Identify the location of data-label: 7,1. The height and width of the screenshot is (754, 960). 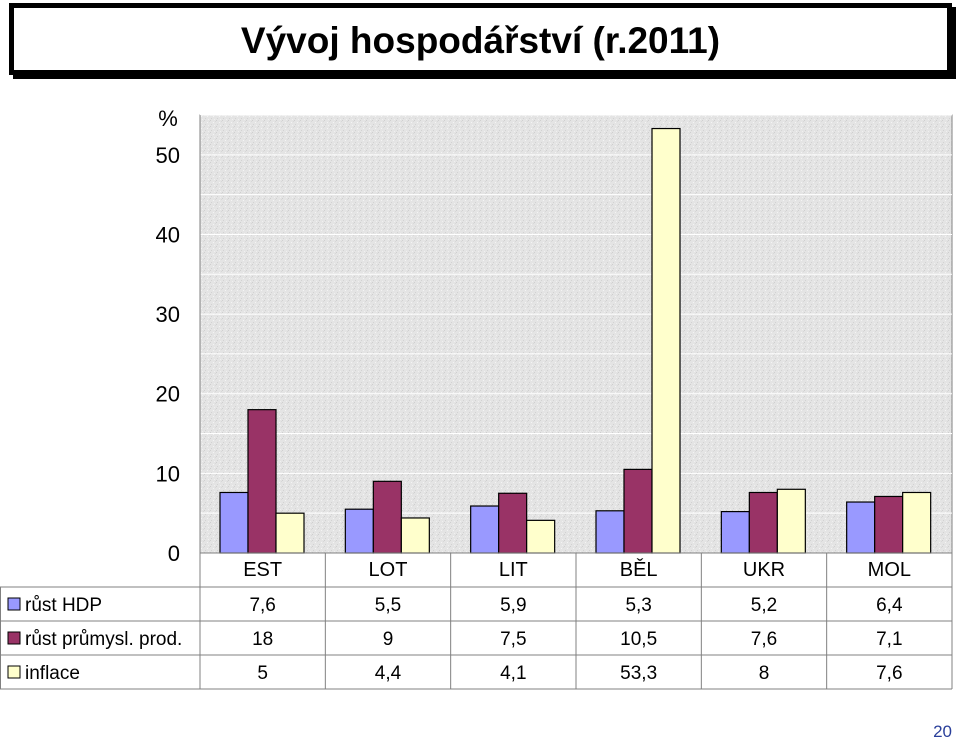
(889, 639).